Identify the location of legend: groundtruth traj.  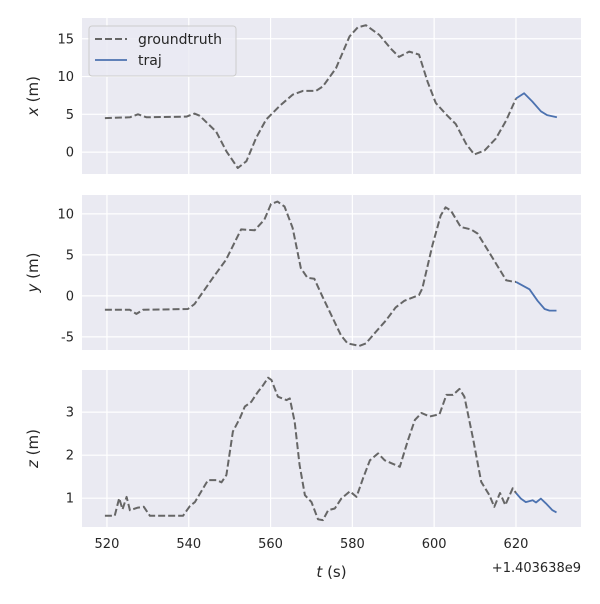
(162, 51).